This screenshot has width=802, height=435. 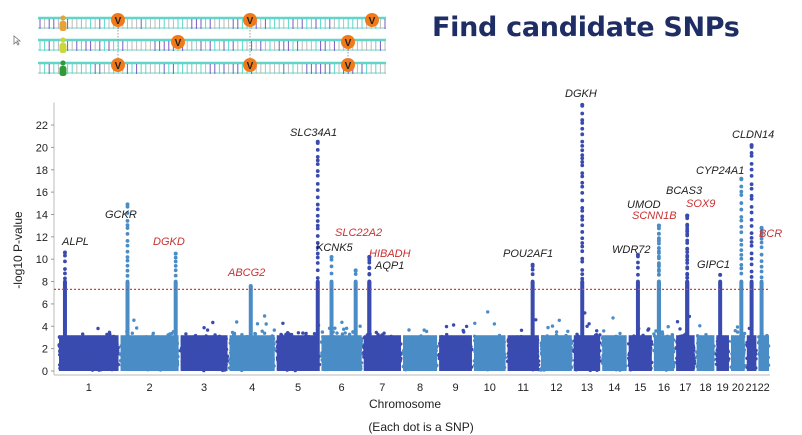 What do you see at coordinates (121, 215) in the screenshot?
I see `gene-label-gckr: GCKR` at bounding box center [121, 215].